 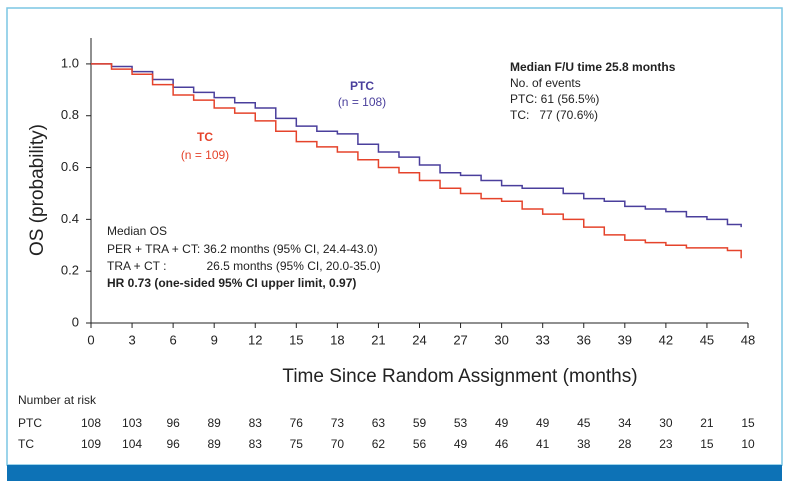 I want to click on risk-count: 21, so click(x=707, y=423).